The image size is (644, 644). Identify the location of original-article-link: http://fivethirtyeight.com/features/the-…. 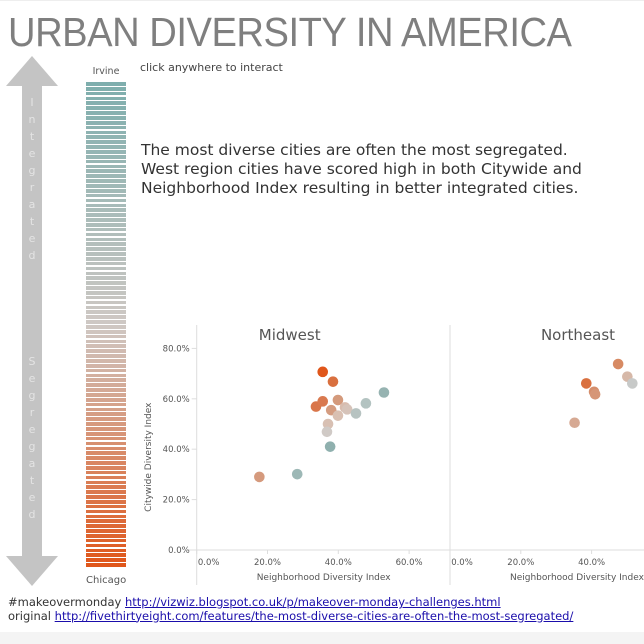
(314, 615).